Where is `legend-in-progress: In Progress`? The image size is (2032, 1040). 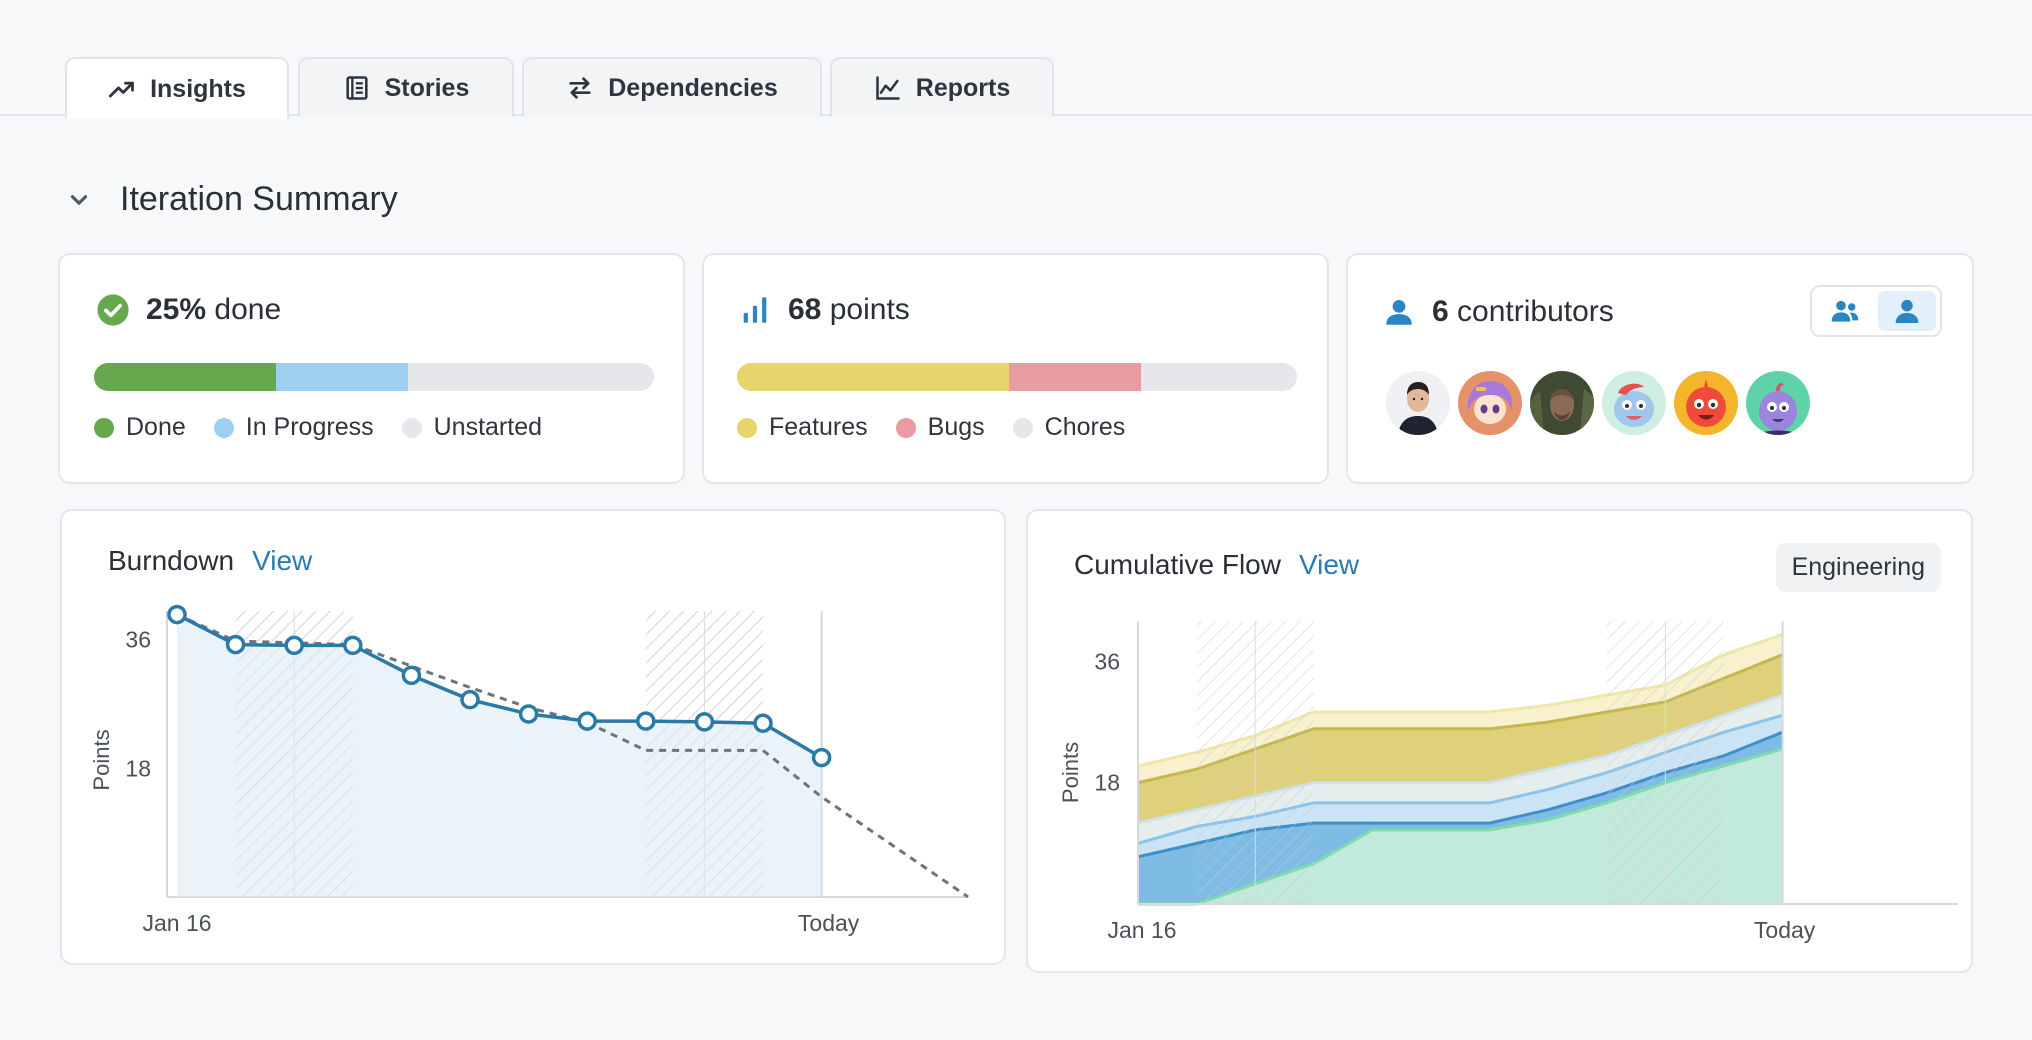
legend-in-progress: In Progress is located at coordinates (293, 427).